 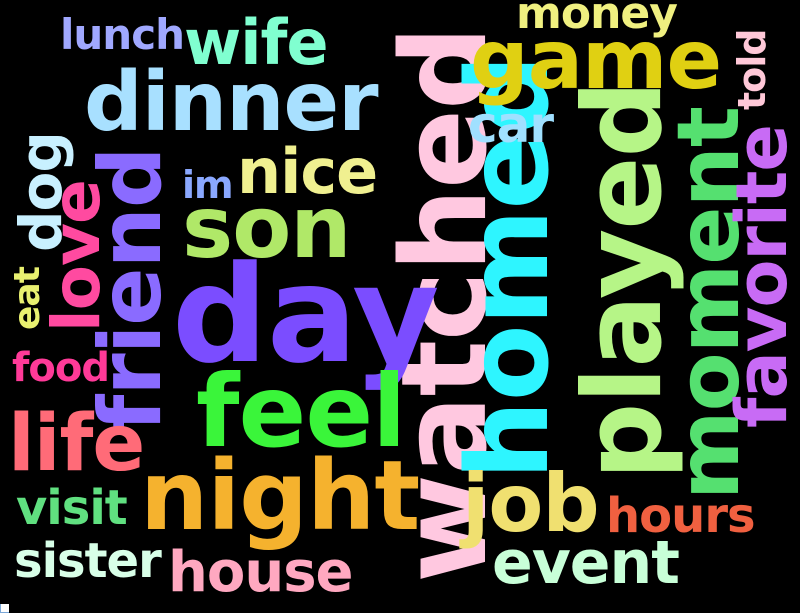 I want to click on word-money: money, so click(x=597, y=19).